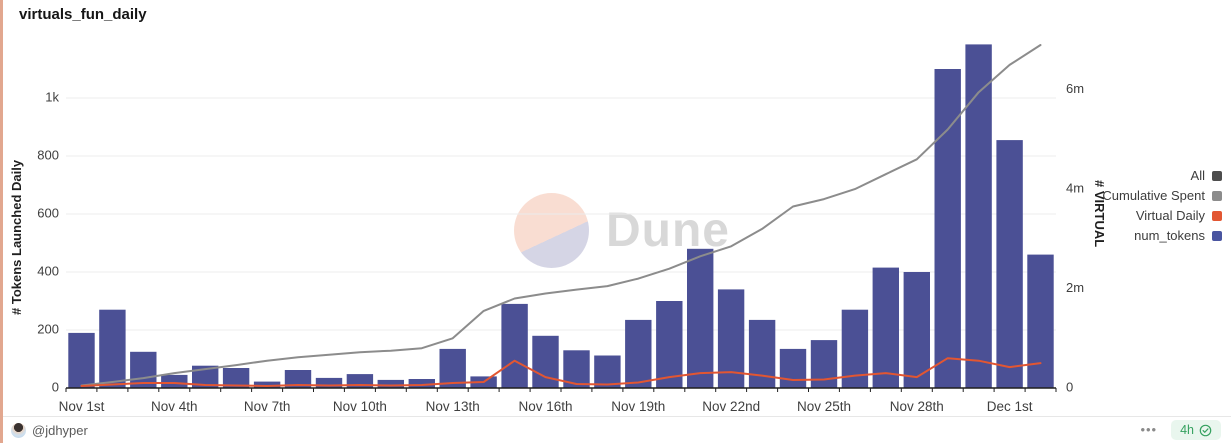 This screenshot has height=443, width=1231. Describe the element at coordinates (1197, 175) in the screenshot. I see `legend-label: All` at that location.